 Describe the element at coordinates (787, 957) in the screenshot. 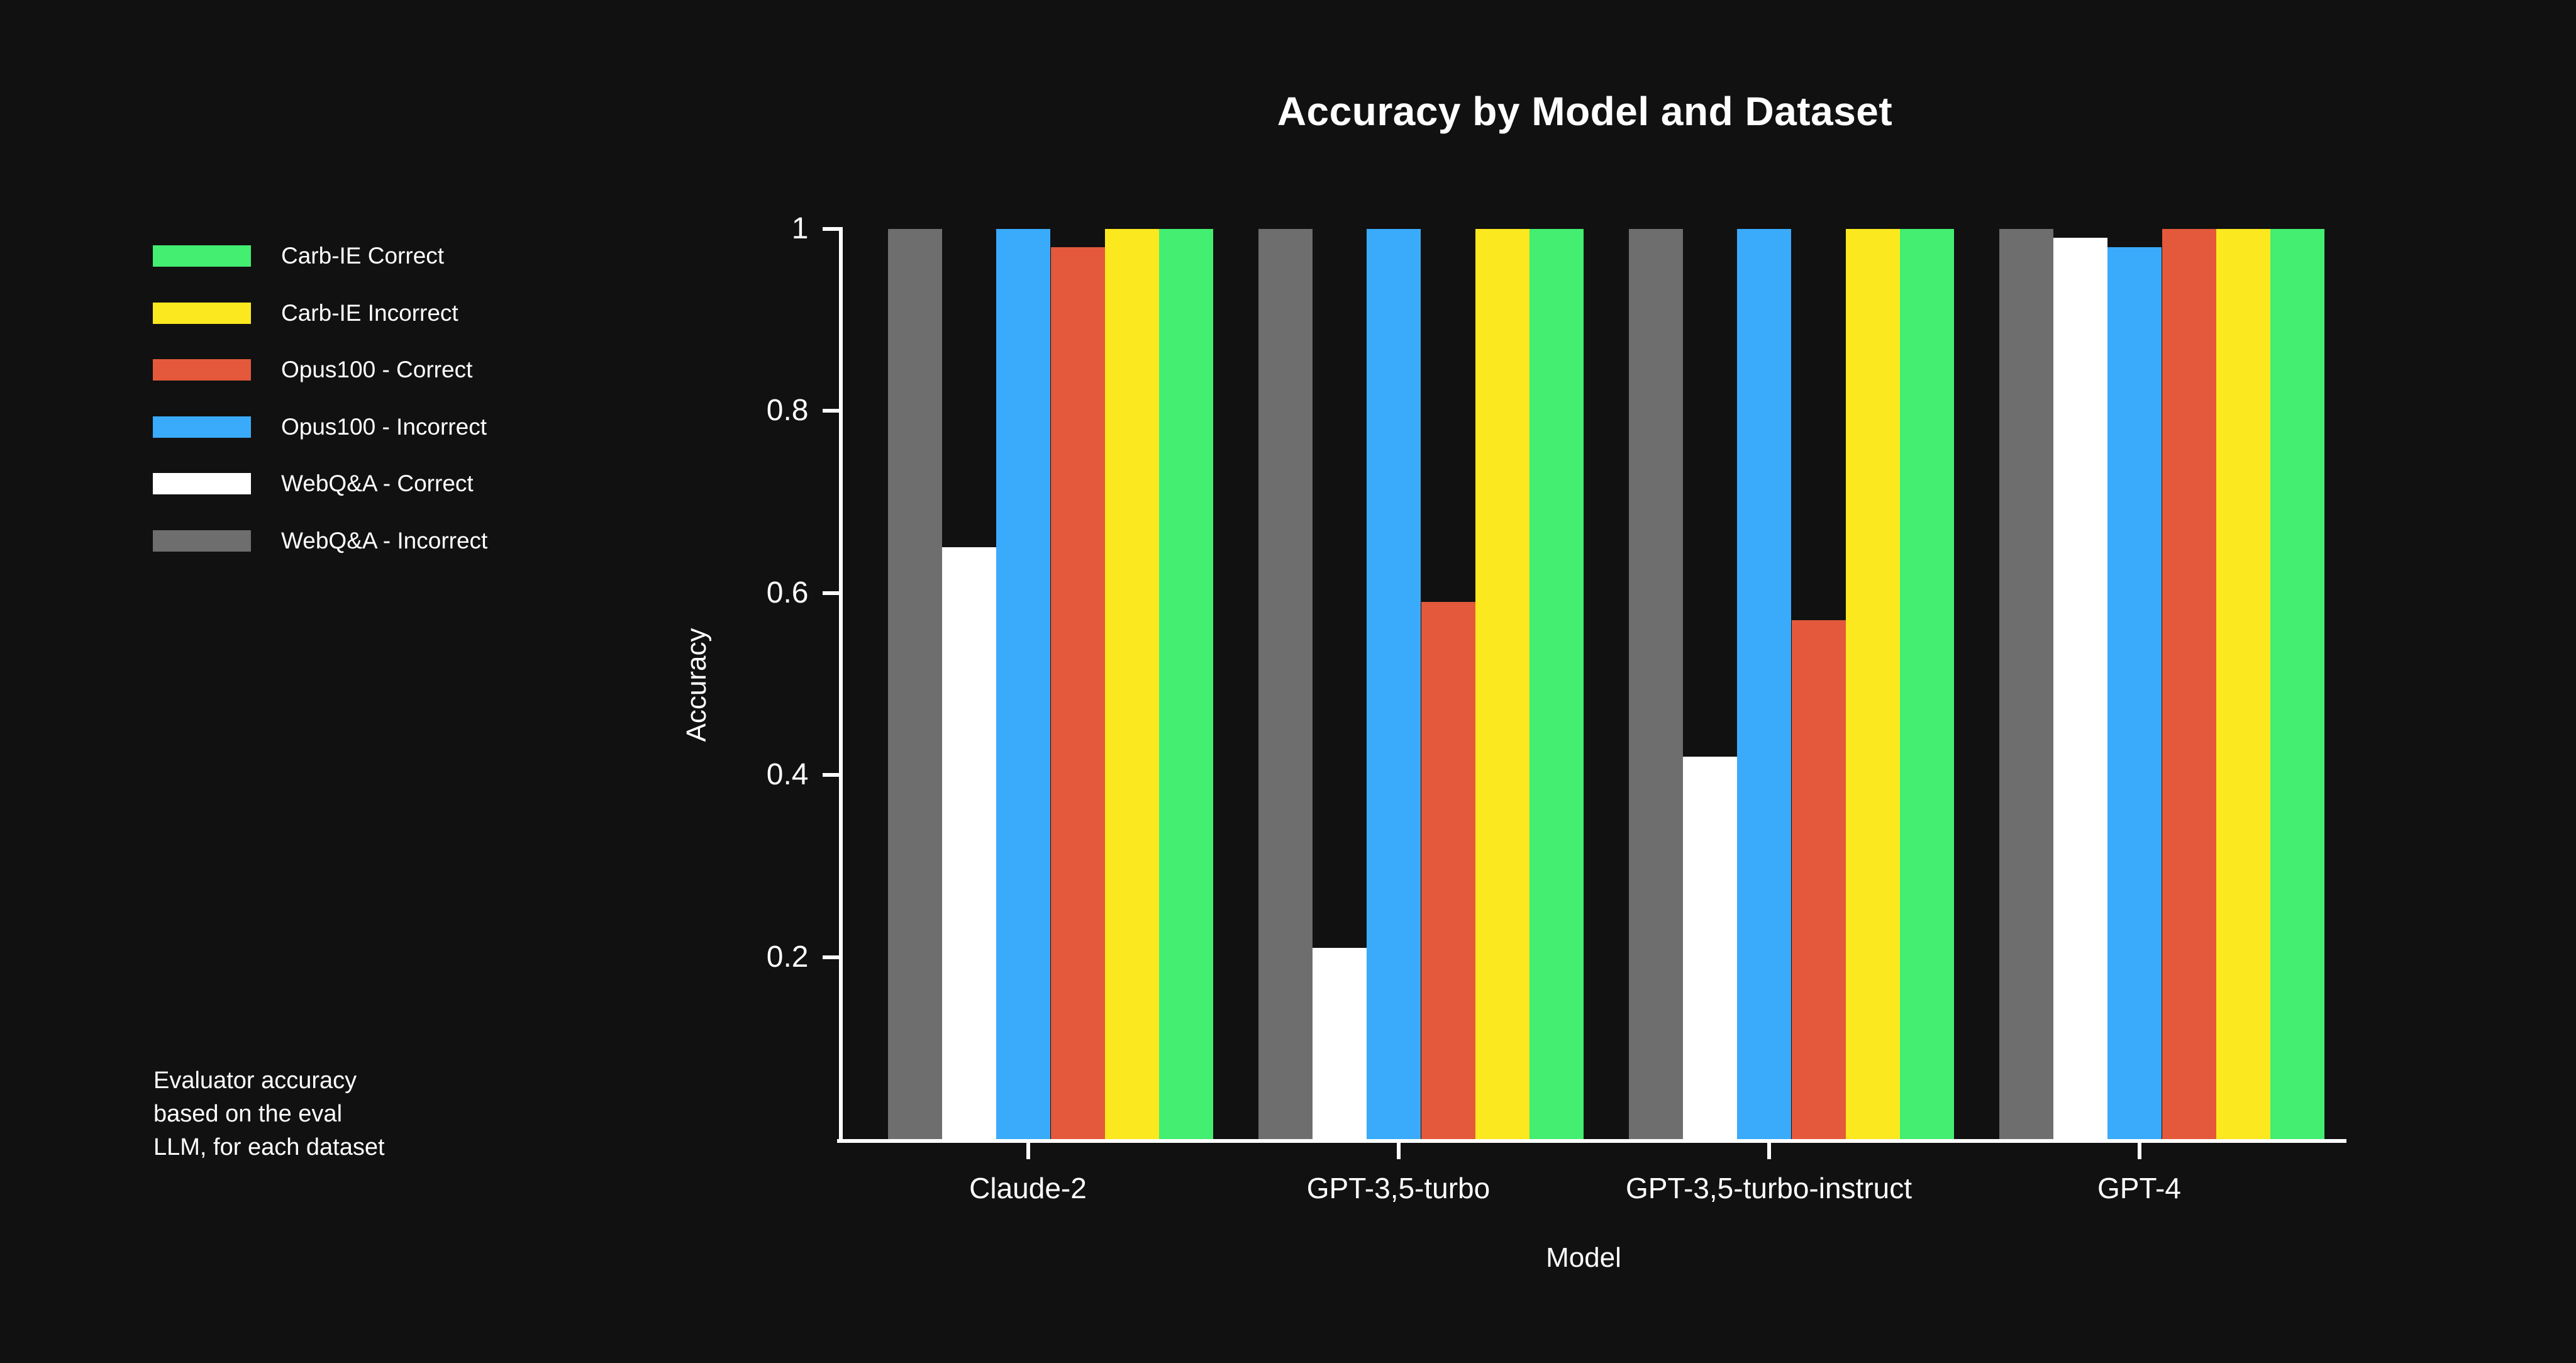

I see `y-tick-label: 0.2` at that location.